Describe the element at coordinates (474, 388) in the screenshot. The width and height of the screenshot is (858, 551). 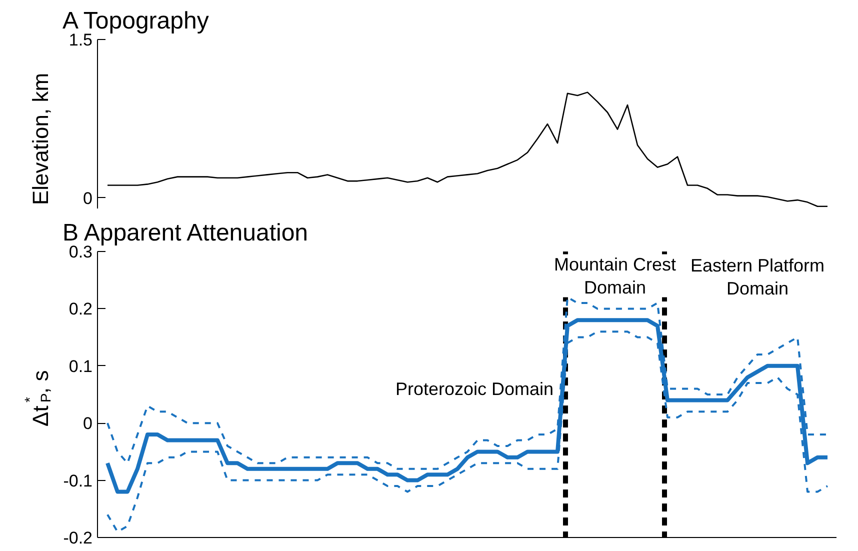
I see `annotation: Proterozoic Domain` at that location.